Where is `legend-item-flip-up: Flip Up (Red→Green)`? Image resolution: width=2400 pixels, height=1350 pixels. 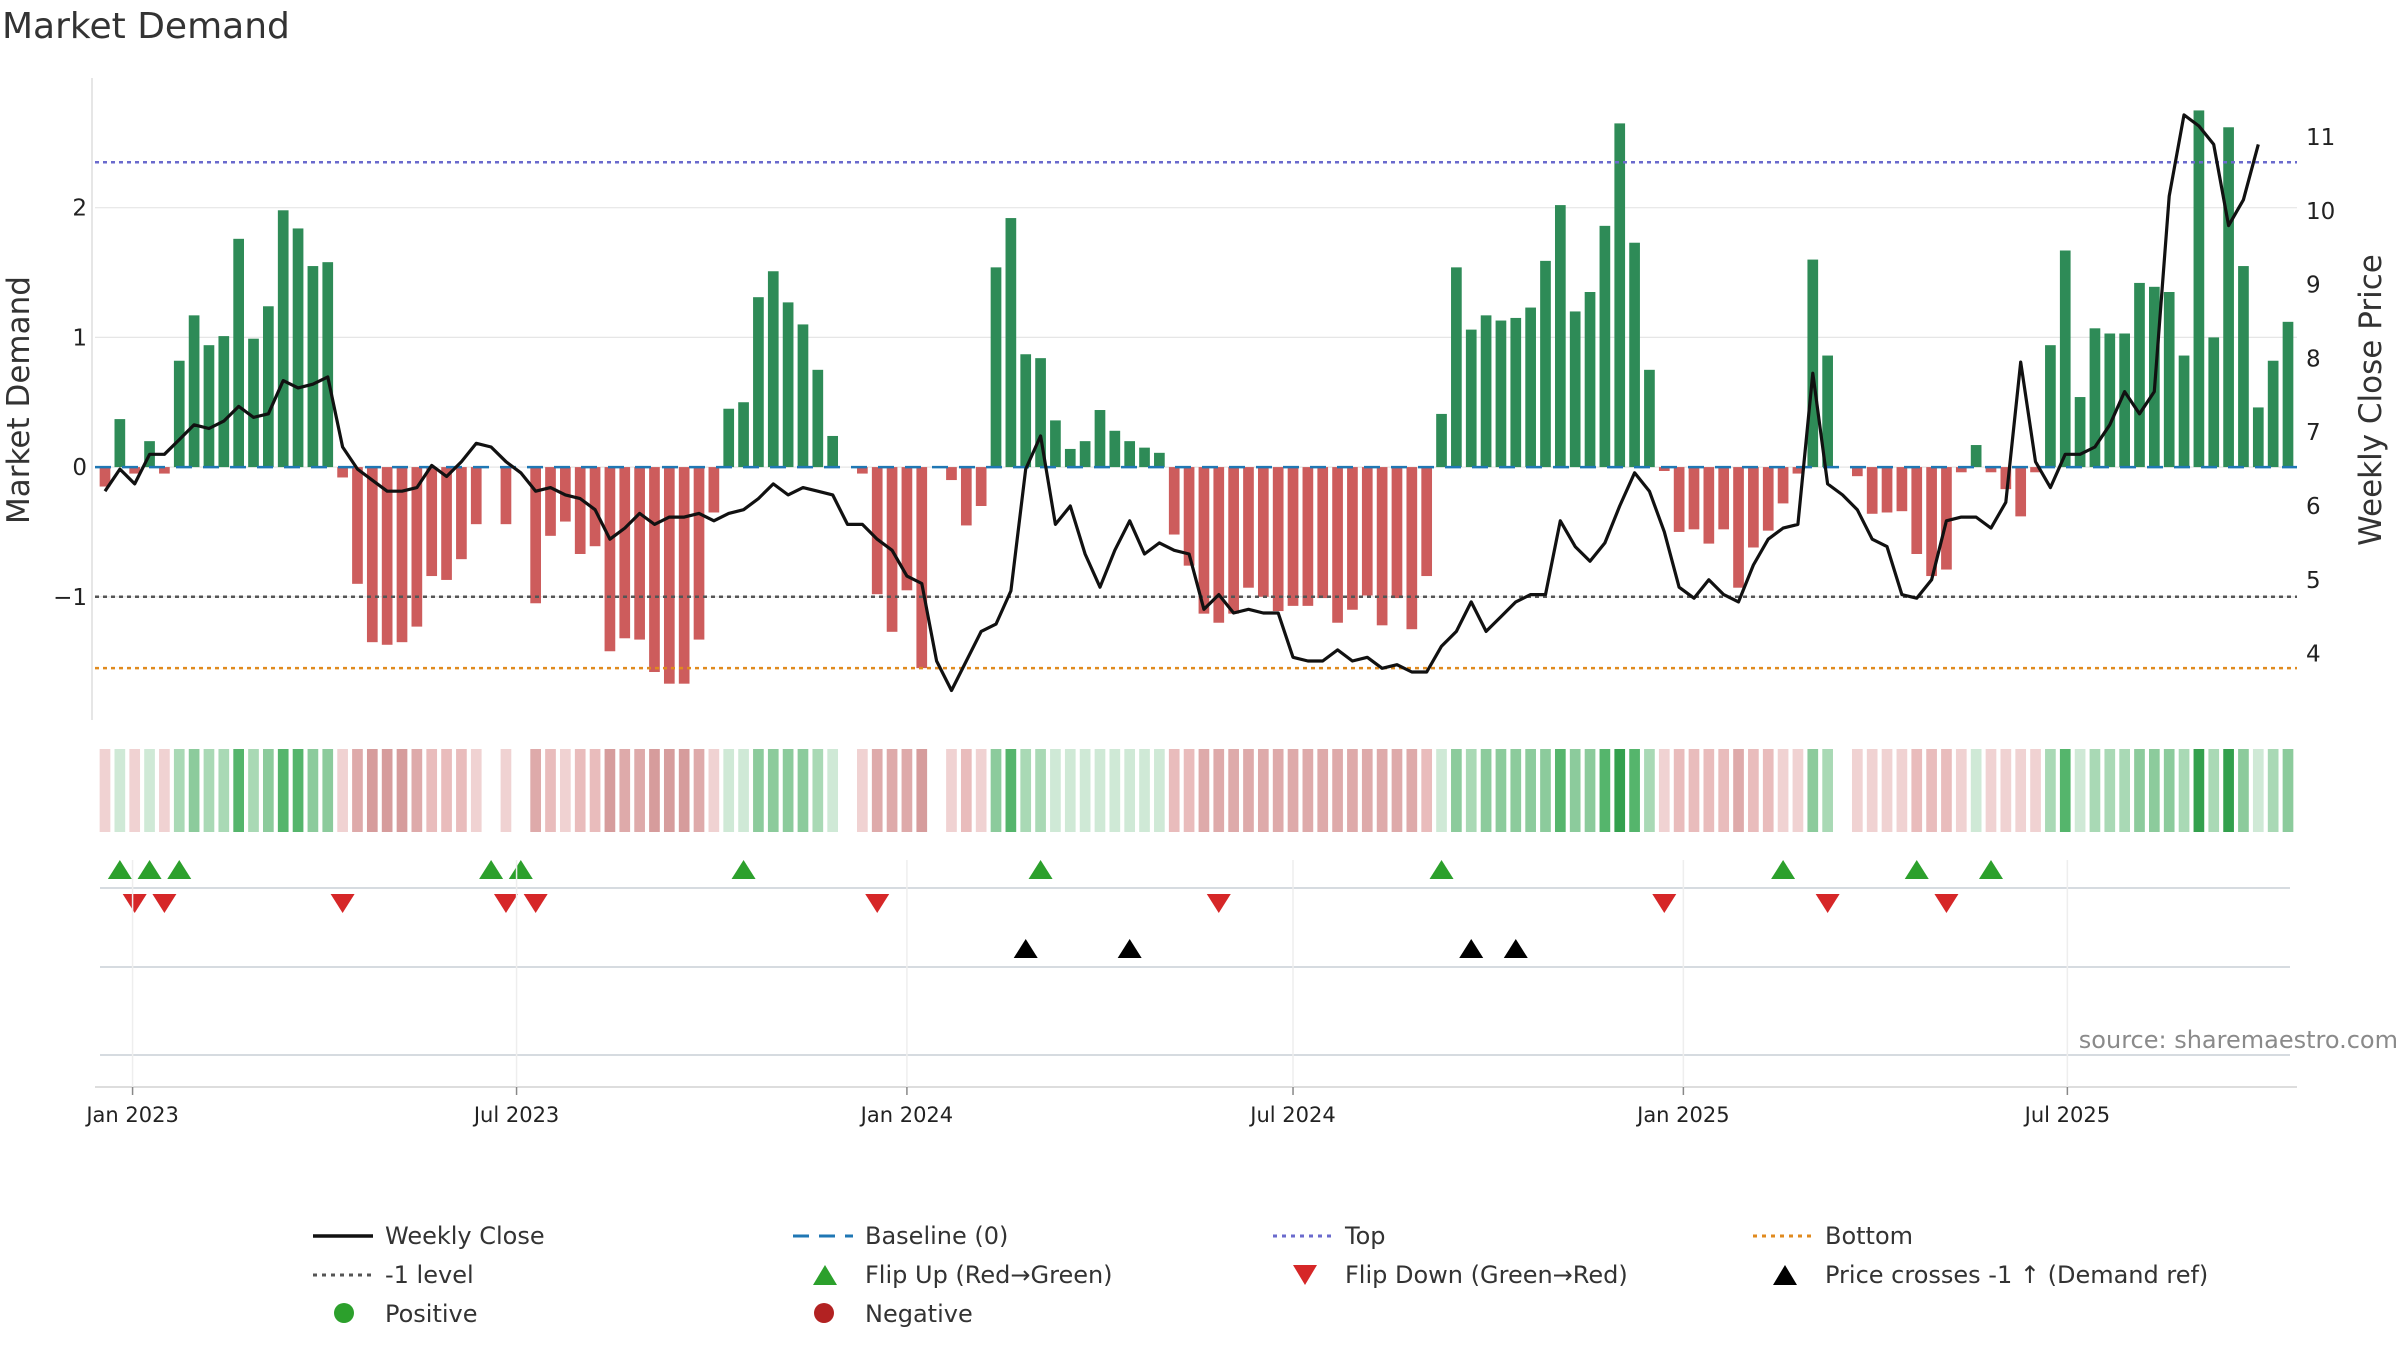
legend-item-flip-up: Flip Up (Red→Green) is located at coordinates (963, 1275).